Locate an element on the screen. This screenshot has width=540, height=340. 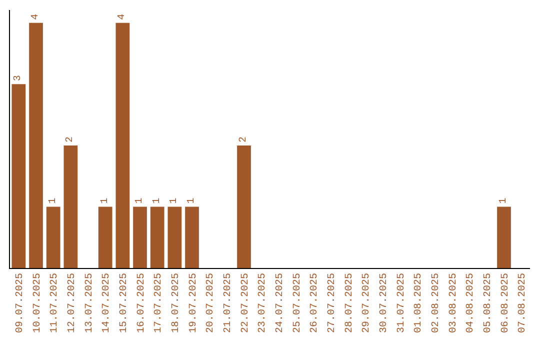
x-tick-label: 12.07.2025 is located at coordinates (72, 303).